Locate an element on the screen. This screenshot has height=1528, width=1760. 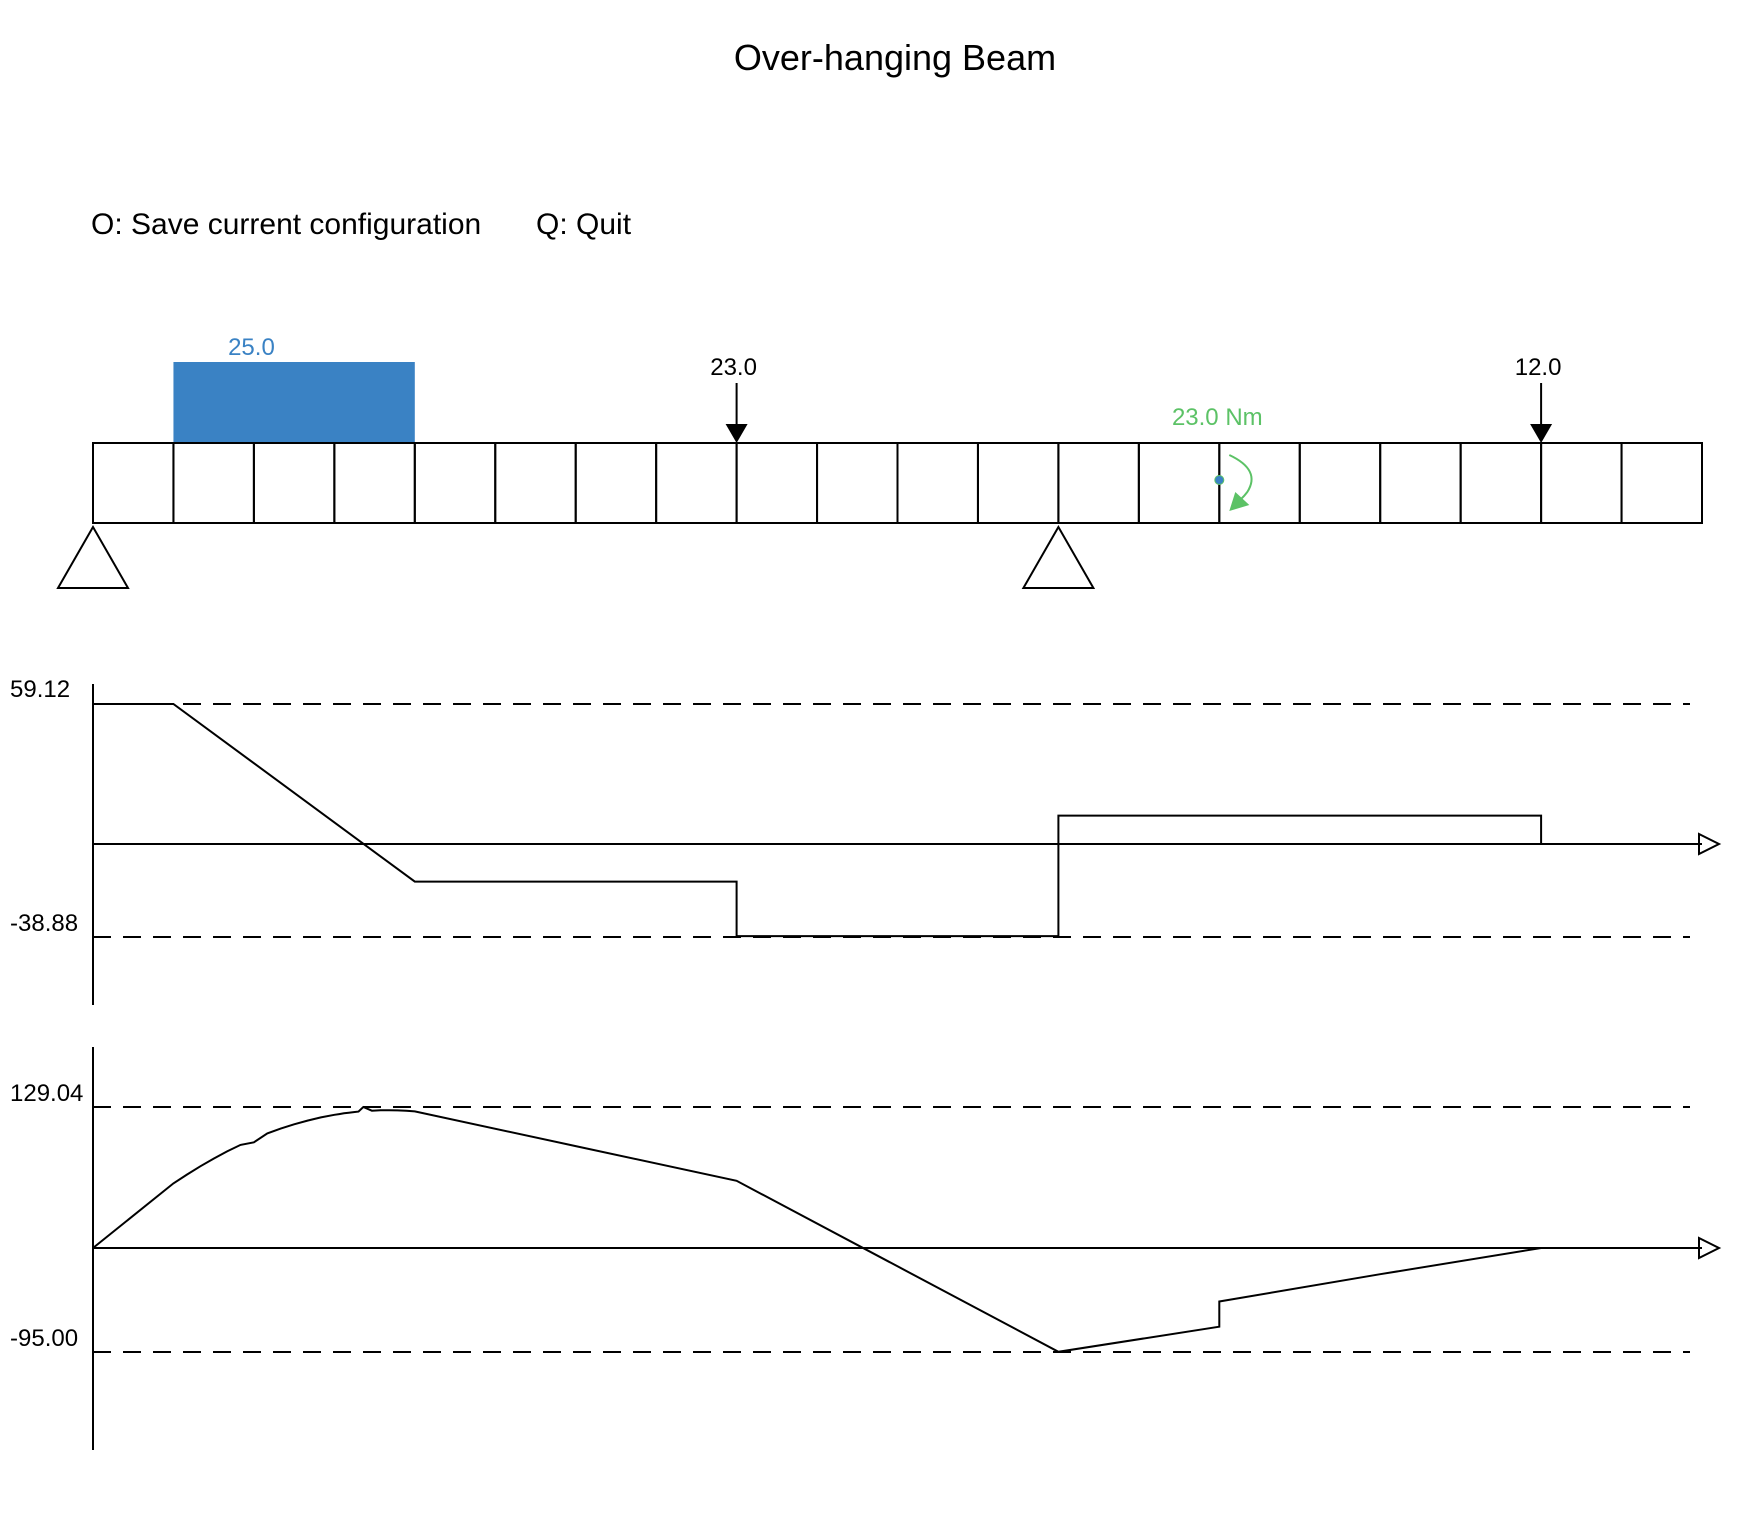
moment-max-label: 129.04 is located at coordinates (46, 1093).